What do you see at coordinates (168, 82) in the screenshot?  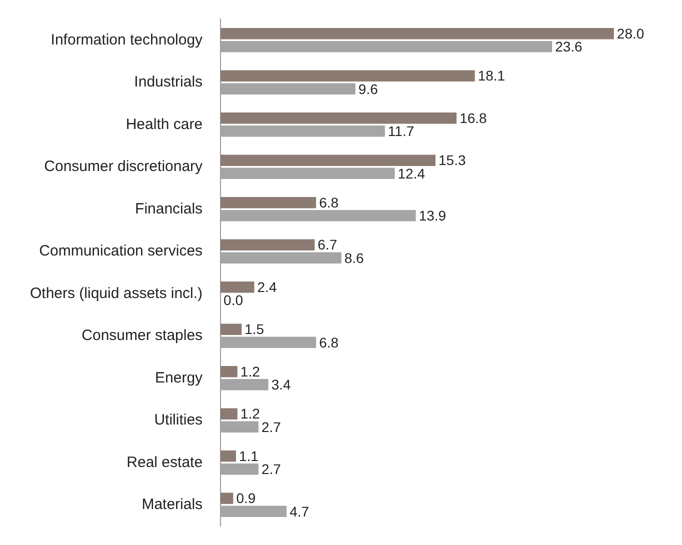 I see `y-tick-label: Industrials` at bounding box center [168, 82].